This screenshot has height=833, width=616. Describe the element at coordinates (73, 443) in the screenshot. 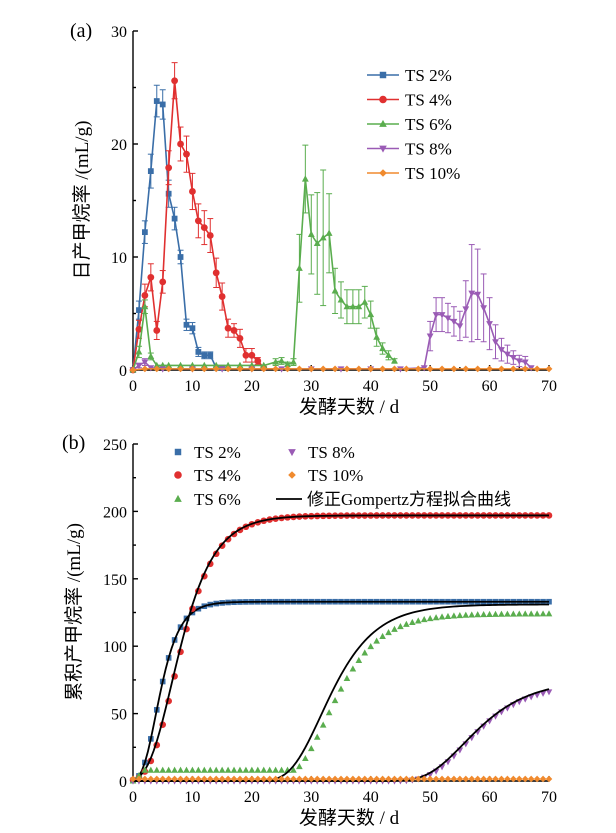

I see `panel-label: (b)` at that location.